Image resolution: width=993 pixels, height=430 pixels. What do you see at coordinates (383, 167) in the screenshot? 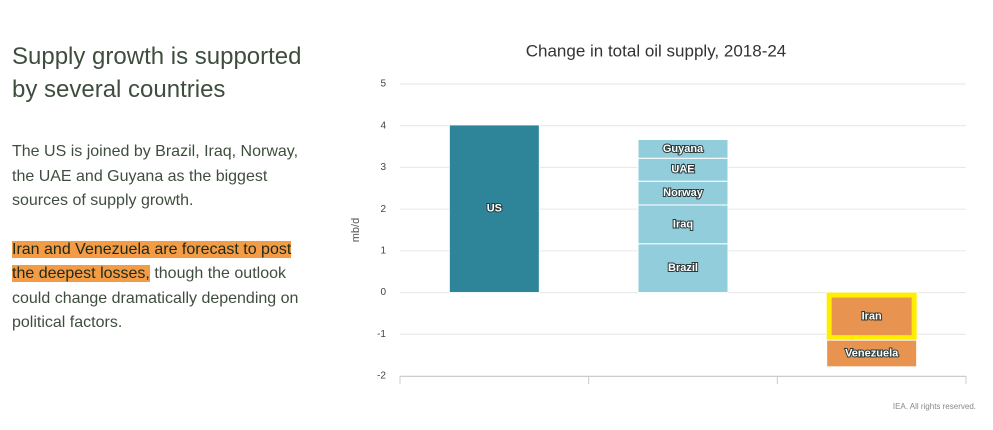
I see `y-tick-label: 3` at bounding box center [383, 167].